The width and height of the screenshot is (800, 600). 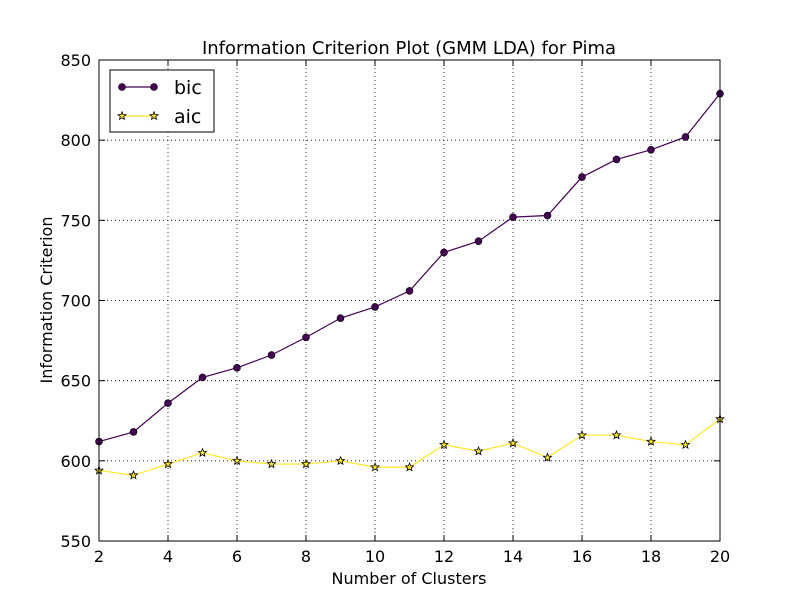 I want to click on x-tick-label: 8, so click(x=306, y=556).